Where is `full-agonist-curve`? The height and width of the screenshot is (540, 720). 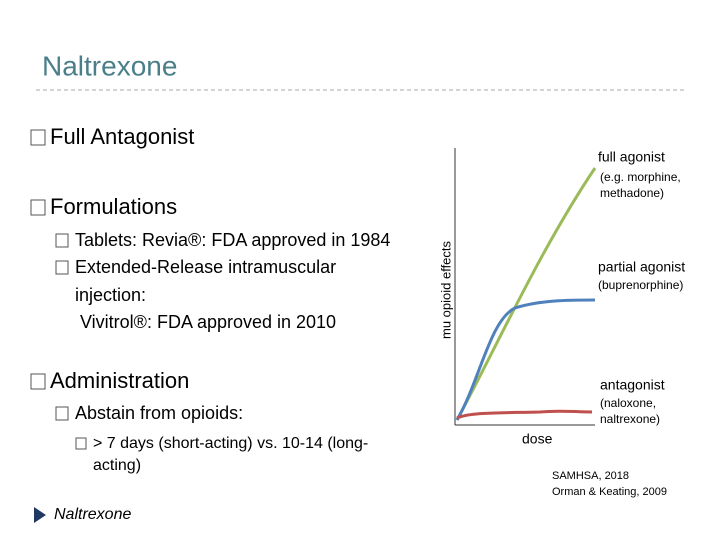 full-agonist-curve is located at coordinates (526, 294).